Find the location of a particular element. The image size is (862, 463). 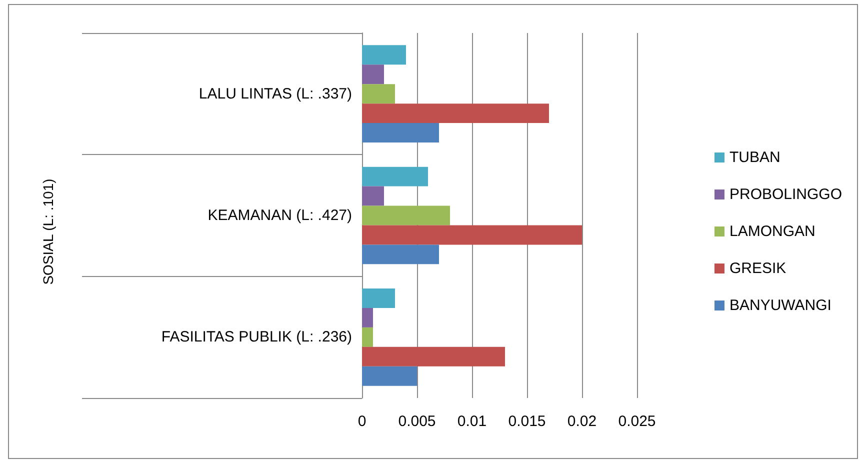

x-tick-label: 0.02 is located at coordinates (582, 421).